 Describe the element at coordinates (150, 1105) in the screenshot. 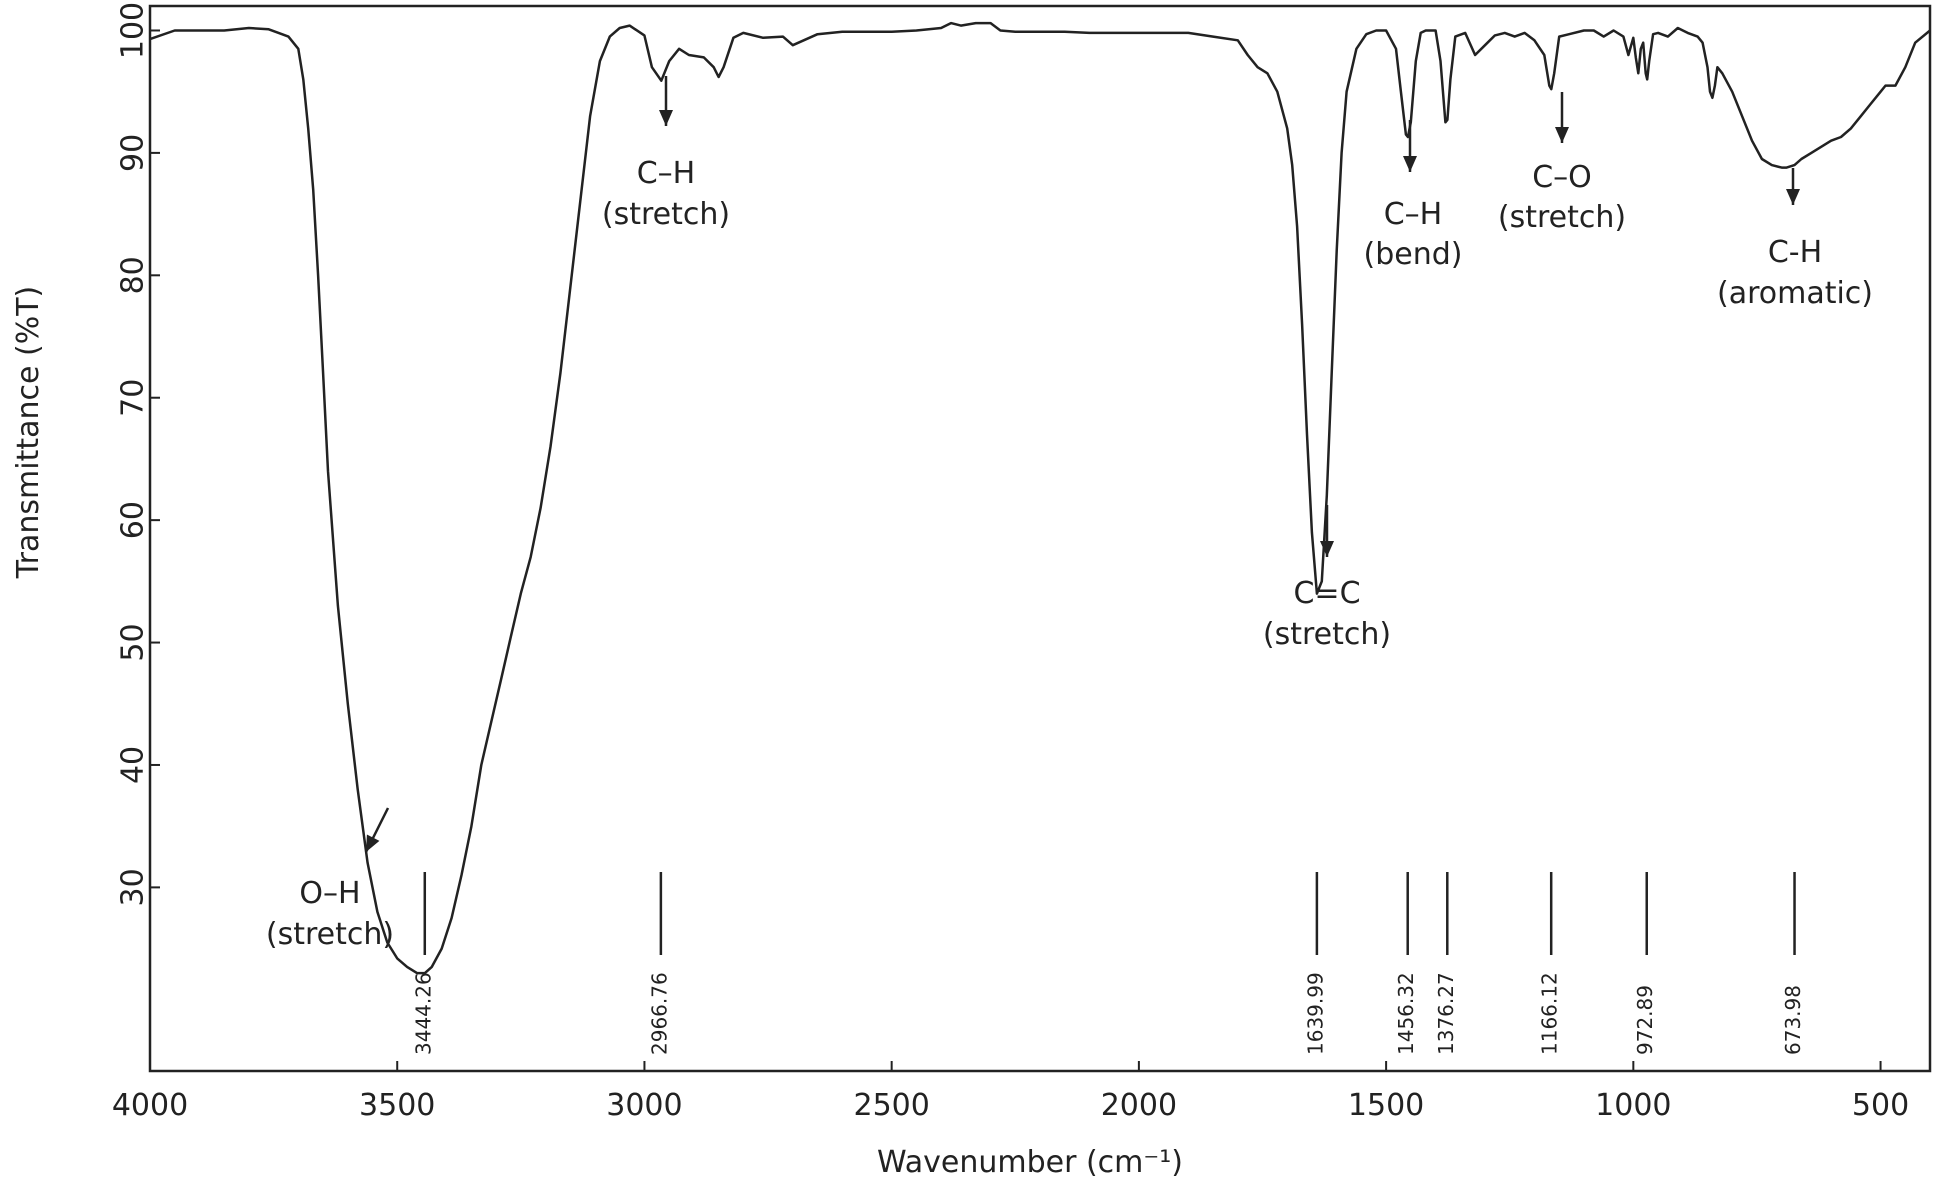

I see `x-tick-label: 4000` at that location.